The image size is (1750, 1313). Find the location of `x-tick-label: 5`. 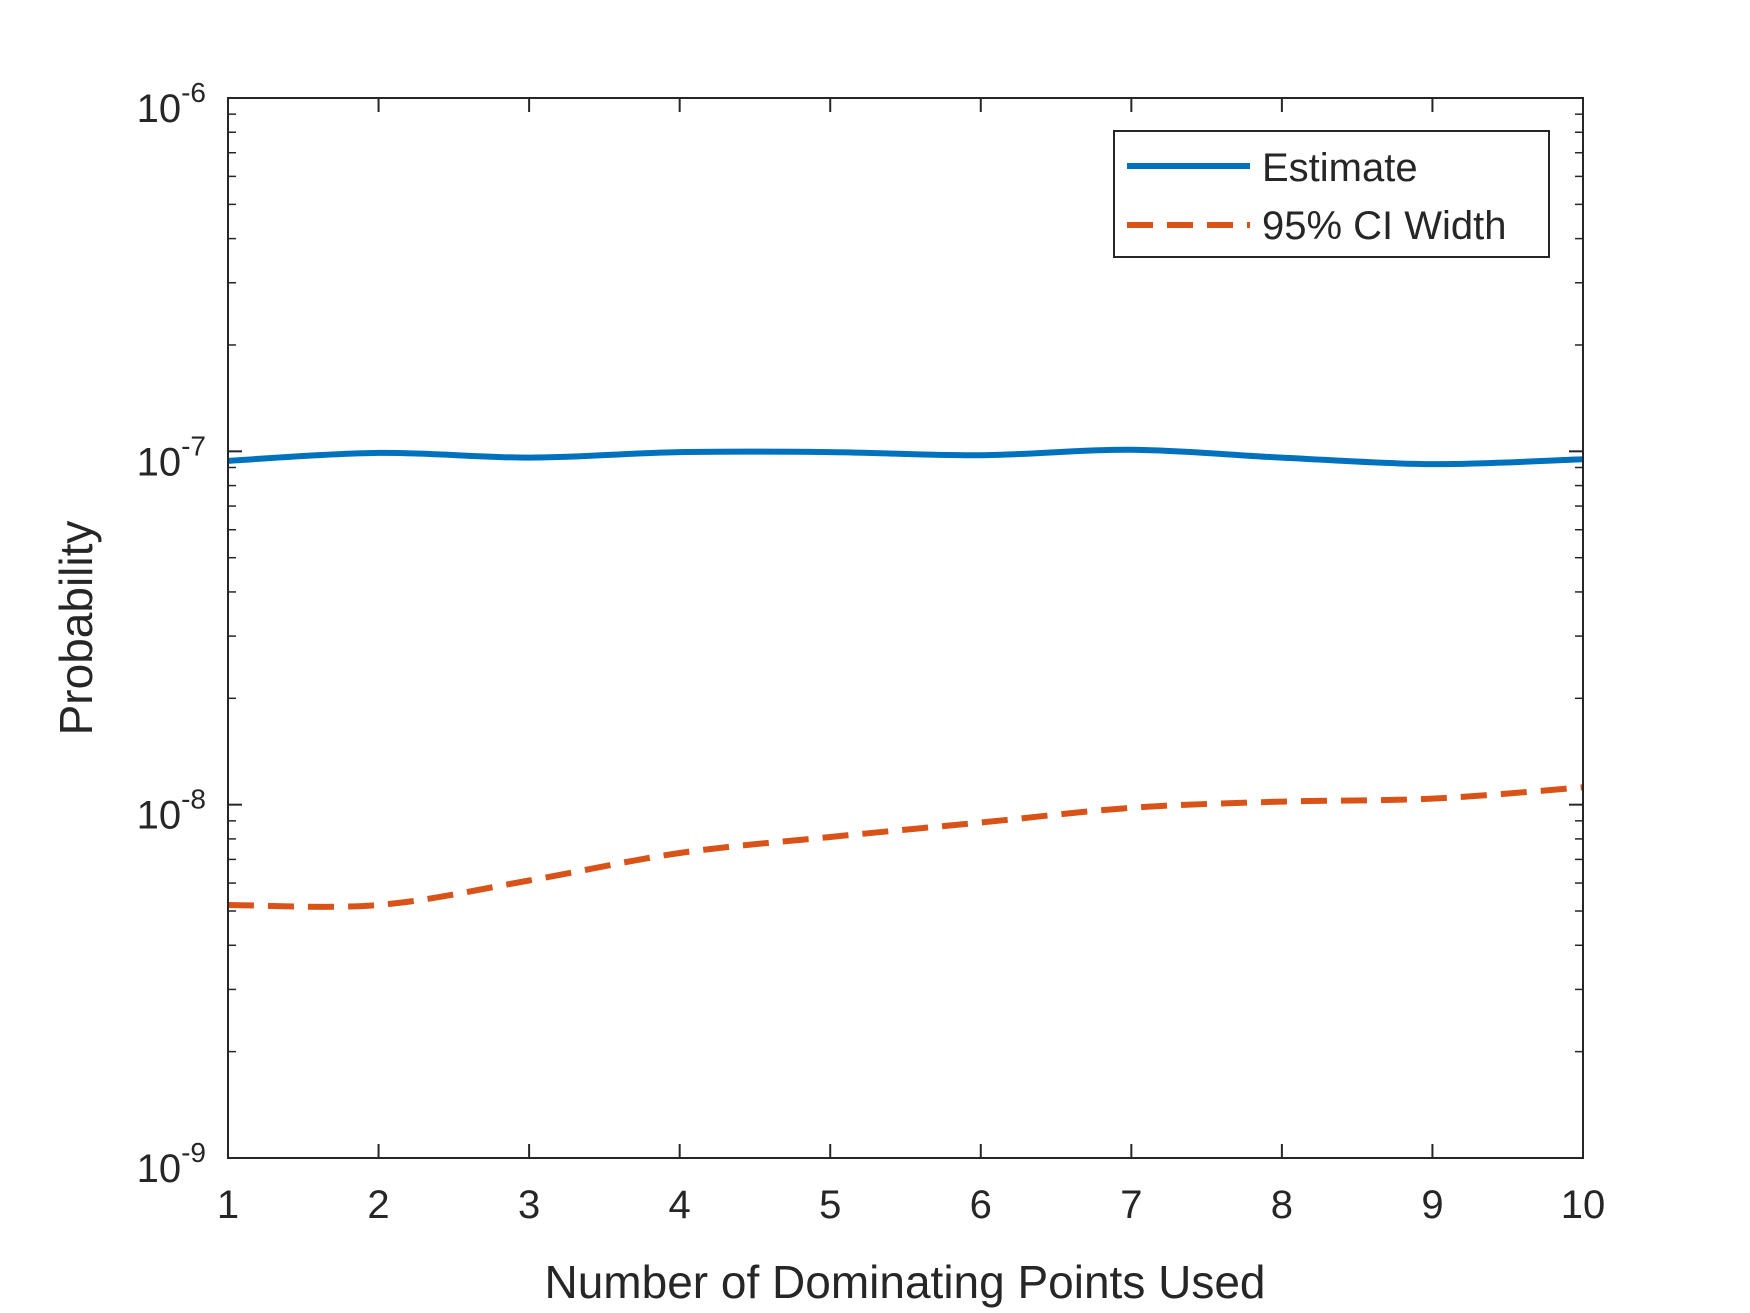

x-tick-label: 5 is located at coordinates (830, 1205).